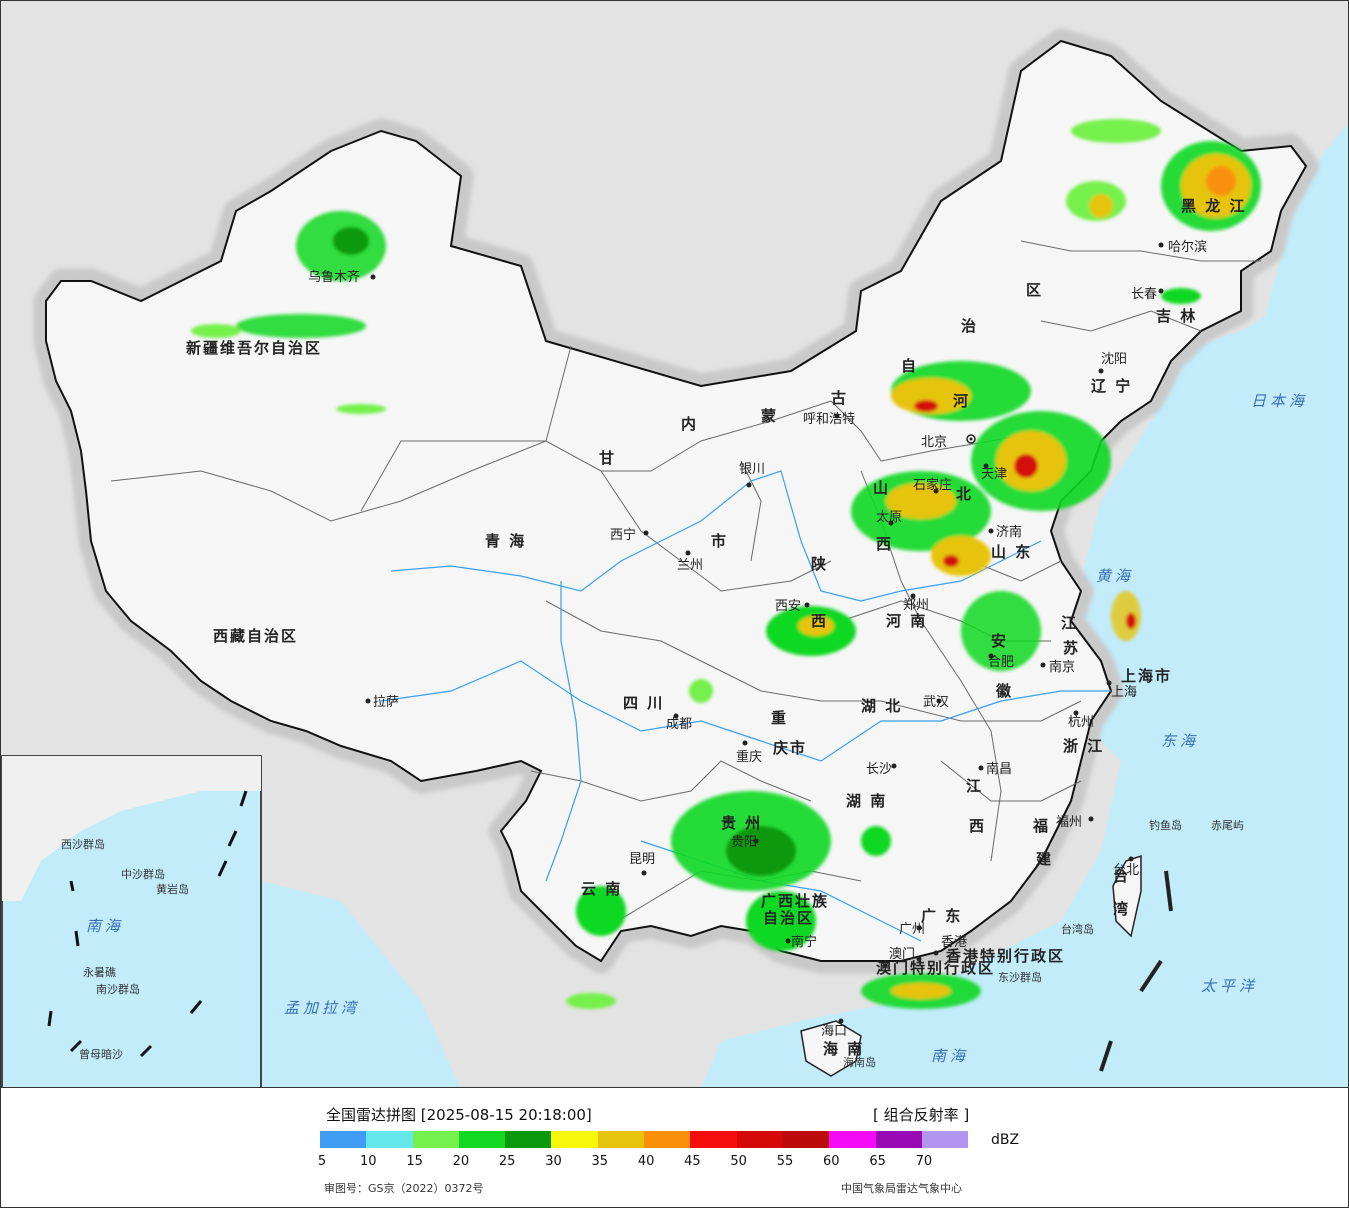  I want to click on south-china-sea-inset, so click(131, 921).